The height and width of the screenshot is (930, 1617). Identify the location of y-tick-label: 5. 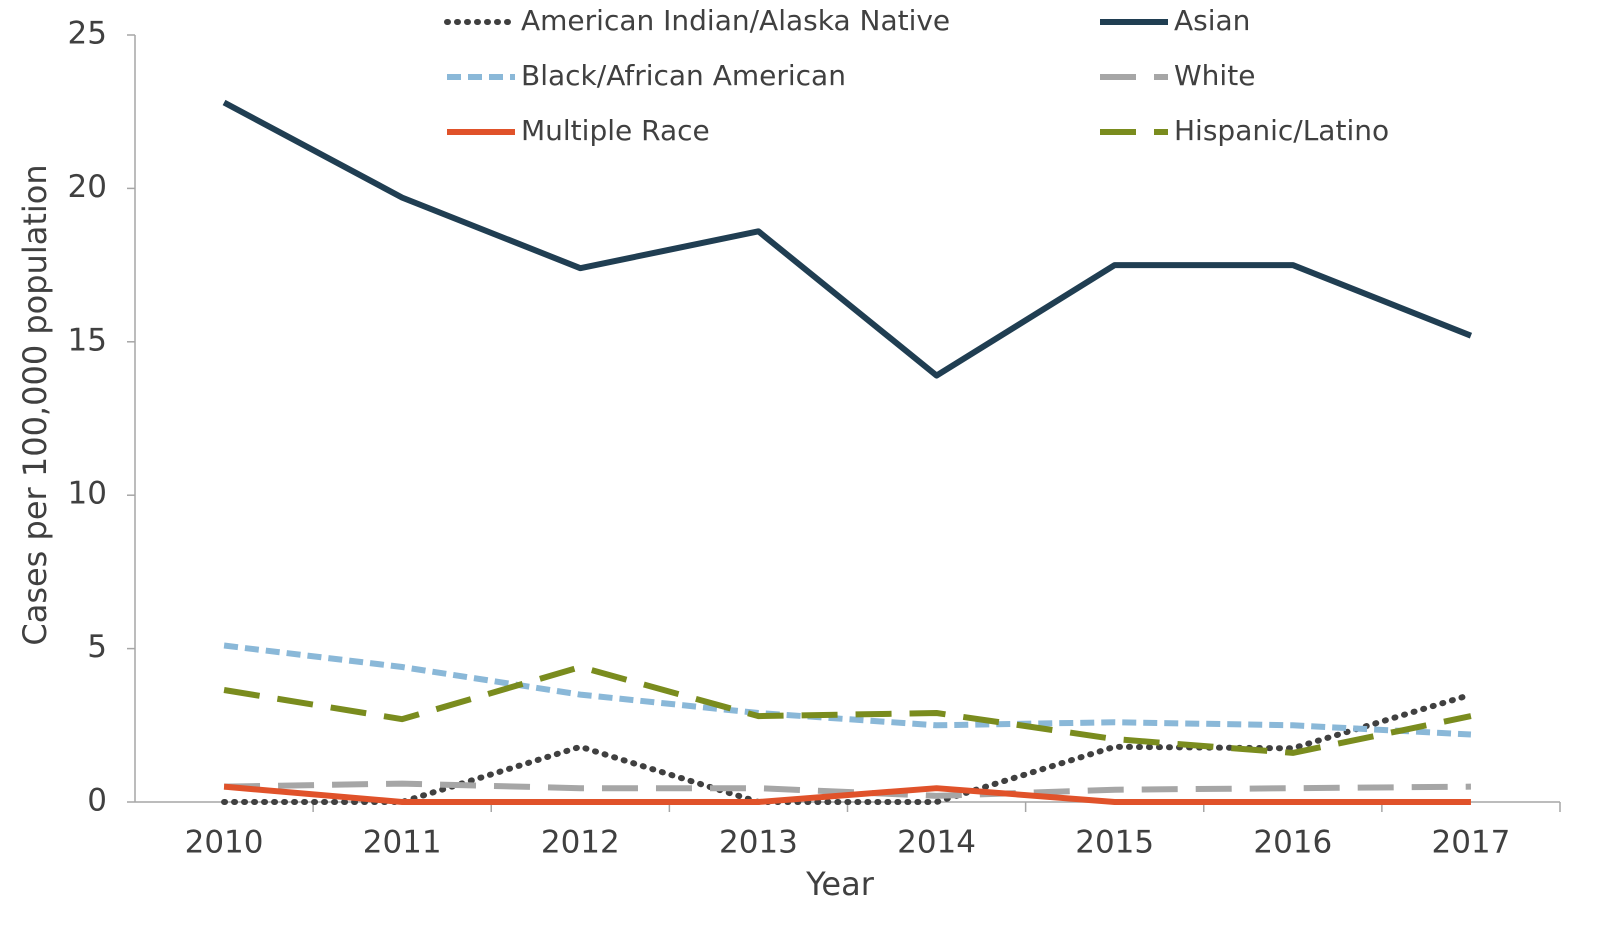
(97, 647).